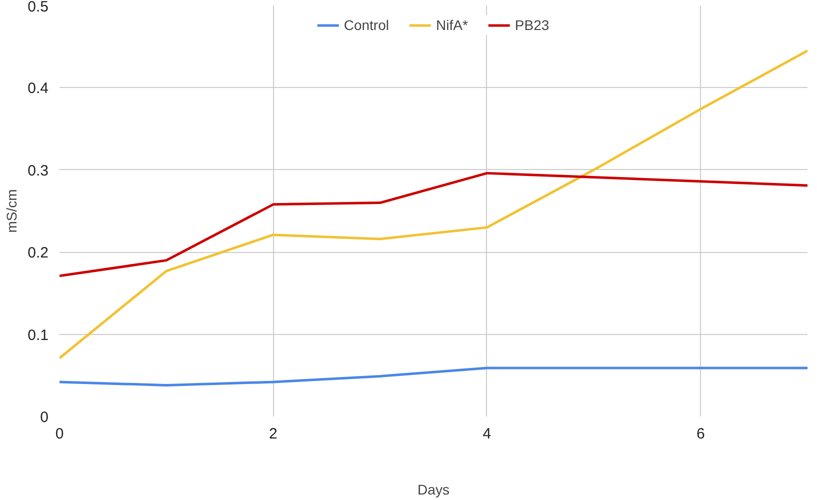 This screenshot has height=500, width=817. Describe the element at coordinates (59, 434) in the screenshot. I see `x-tick-label: 0` at that location.